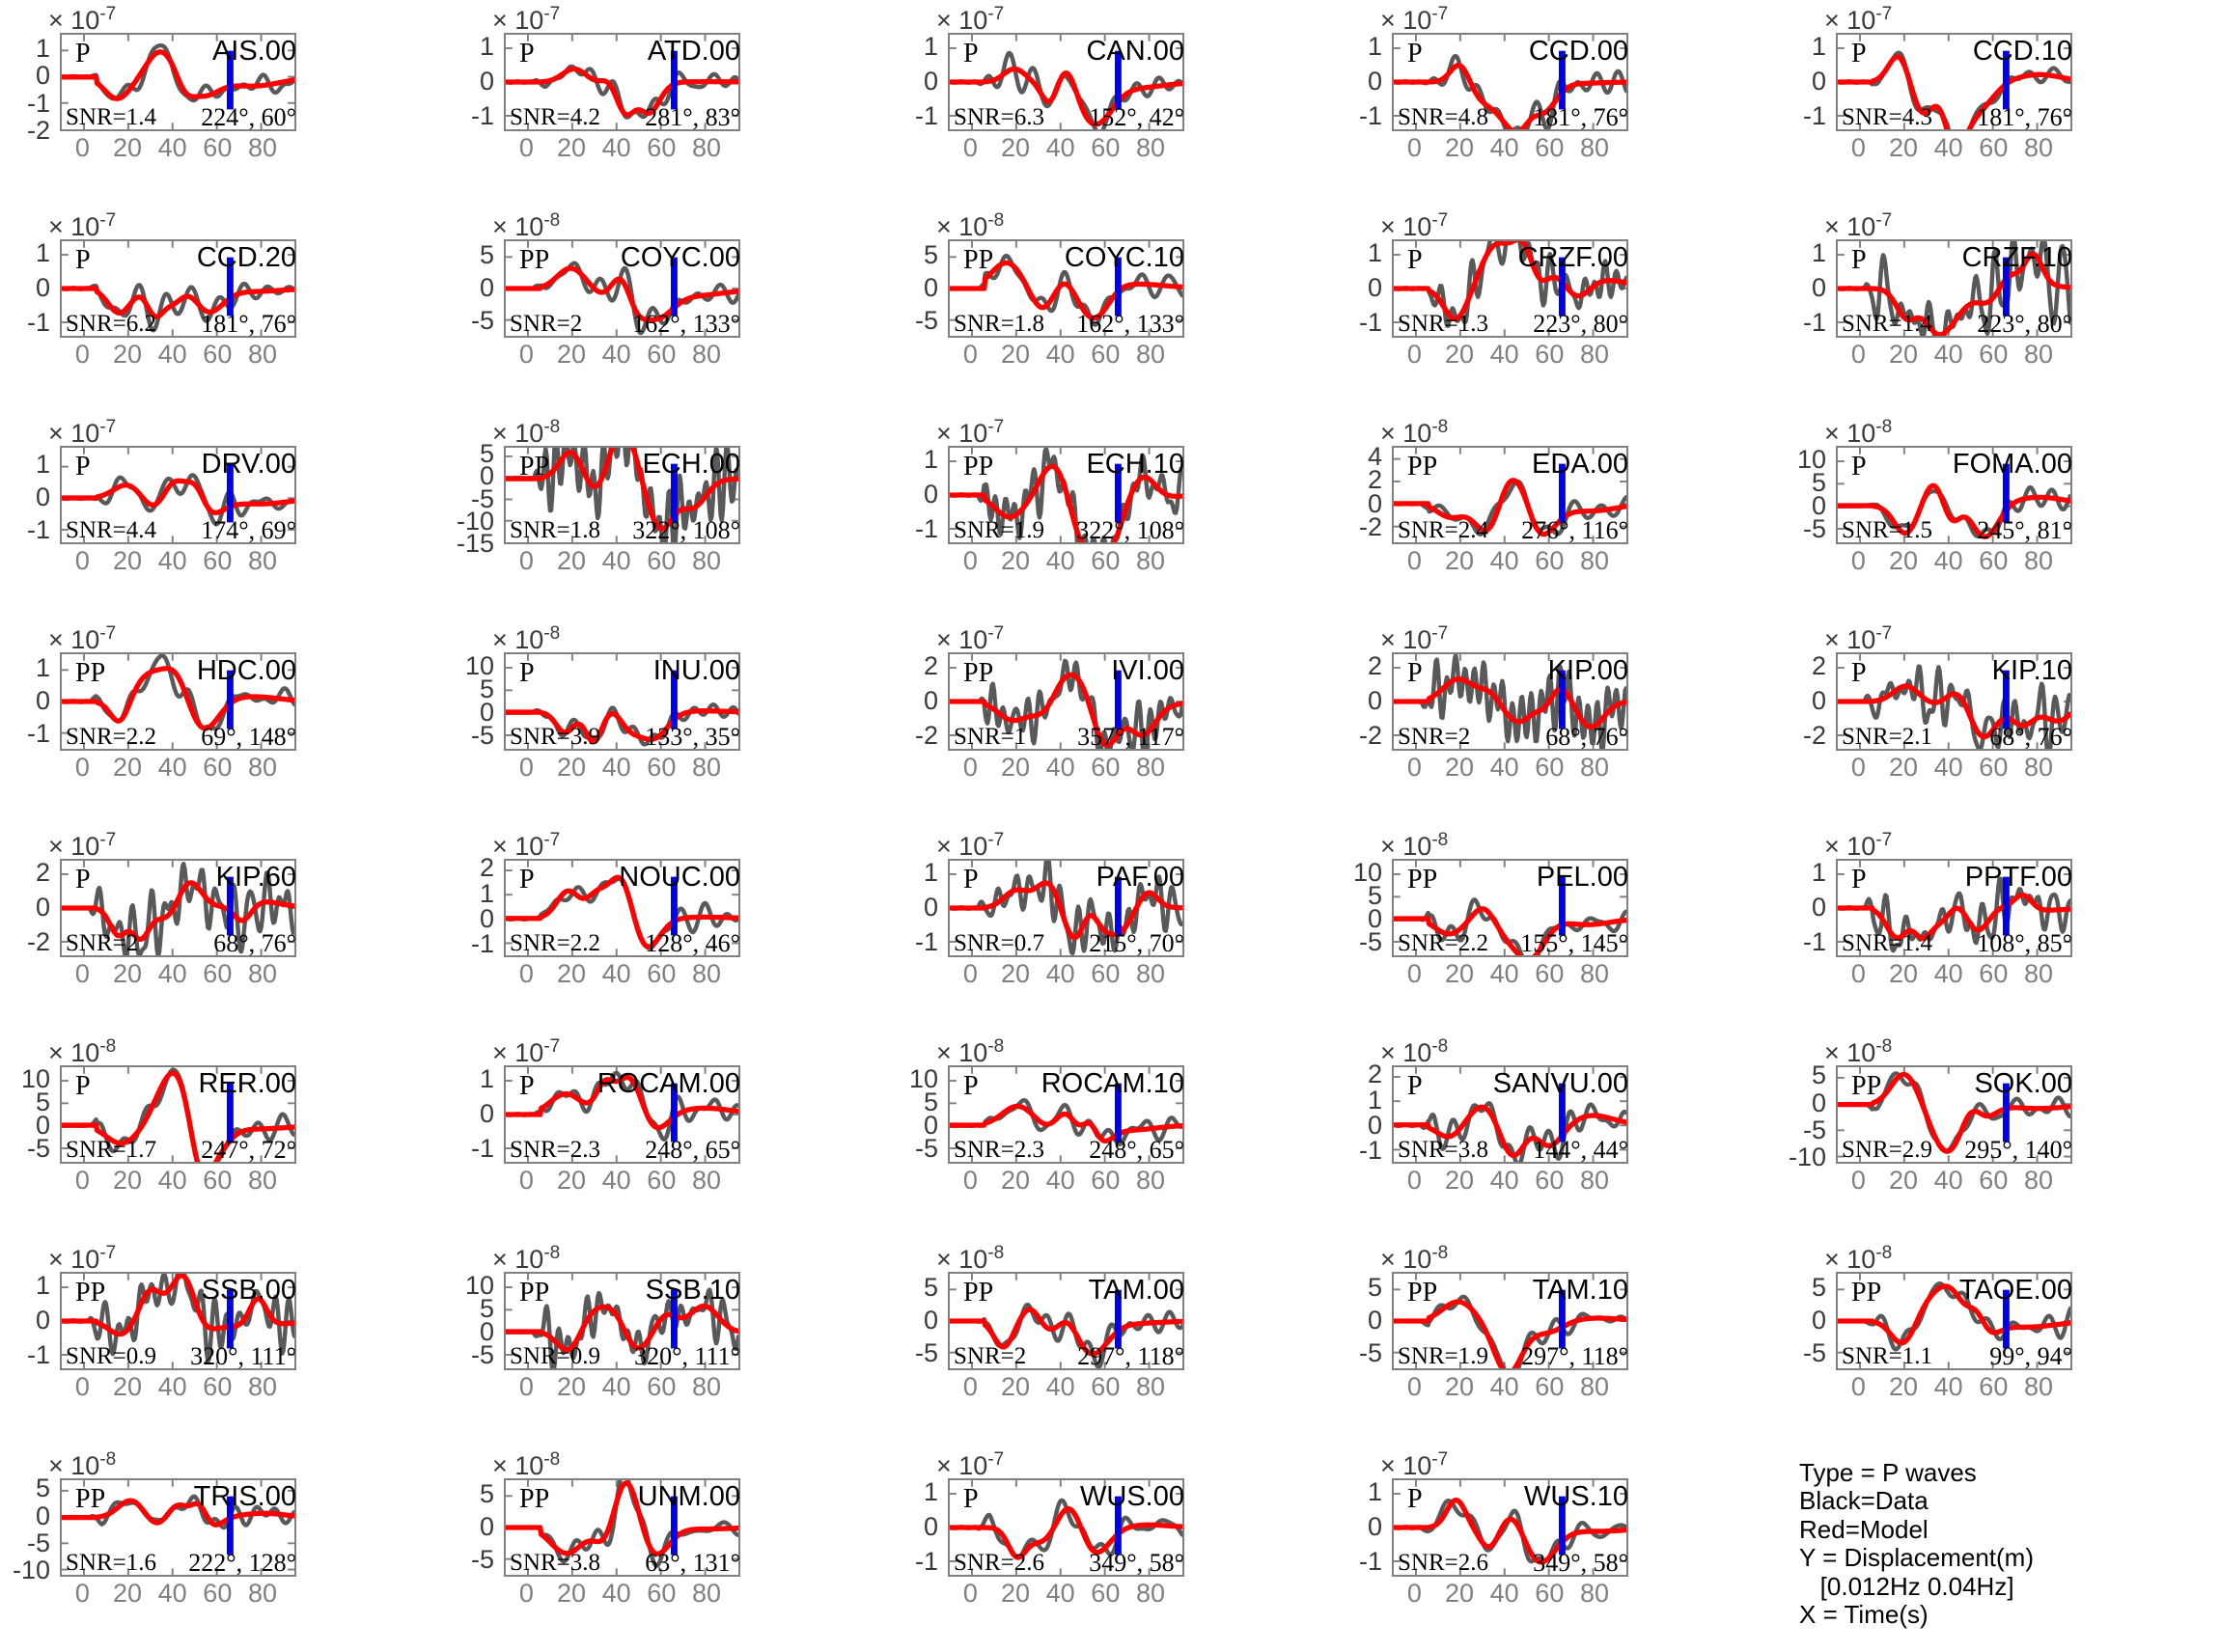 The image size is (2220, 1652). Describe the element at coordinates (487, 893) in the screenshot. I see `y-tick-label: 1` at that location.